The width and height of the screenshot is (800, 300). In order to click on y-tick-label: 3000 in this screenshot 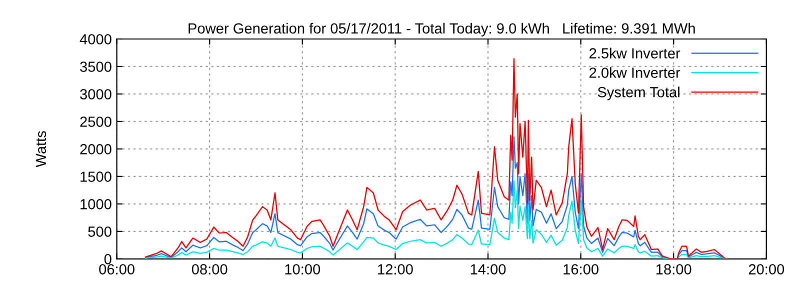, I will do `click(96, 94)`.